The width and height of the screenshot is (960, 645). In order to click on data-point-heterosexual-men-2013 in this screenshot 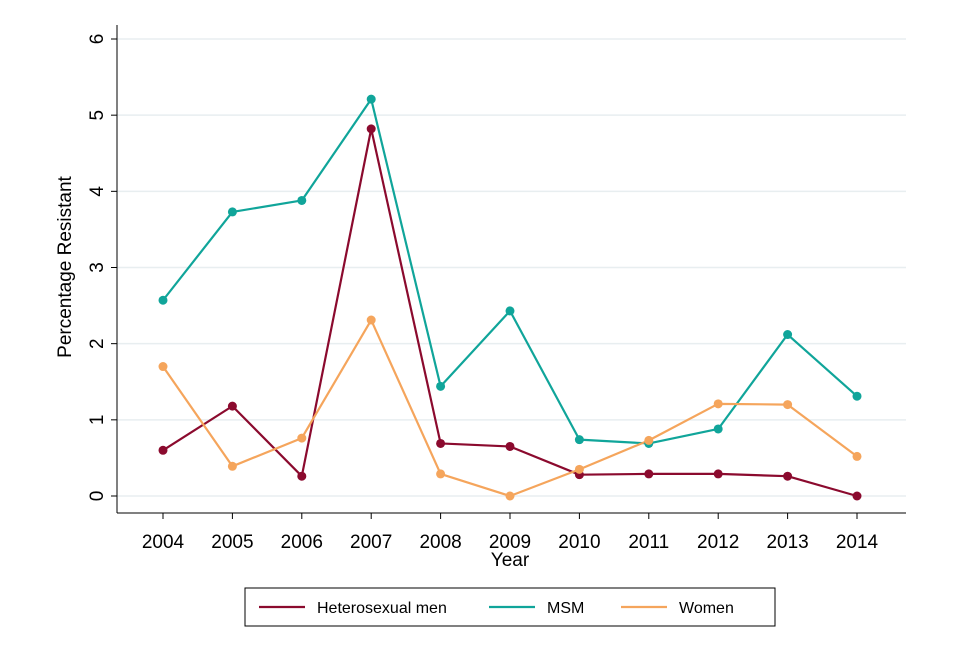, I will do `click(788, 476)`.